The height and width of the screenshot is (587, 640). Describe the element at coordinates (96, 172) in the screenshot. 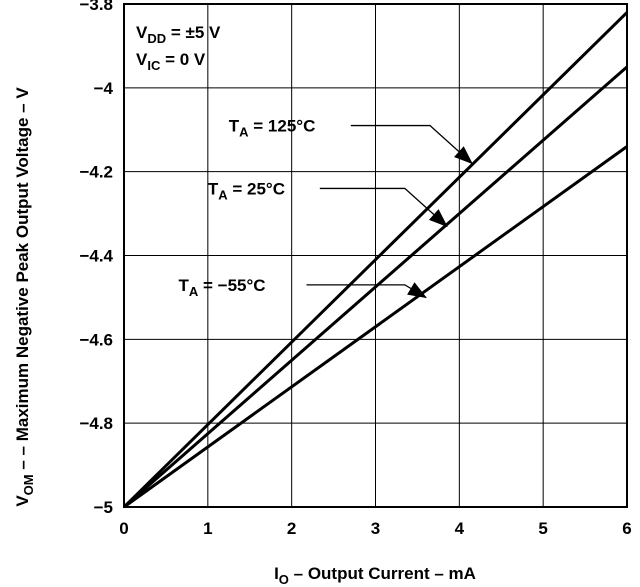

I see `y-tick-label: −4.2` at that location.